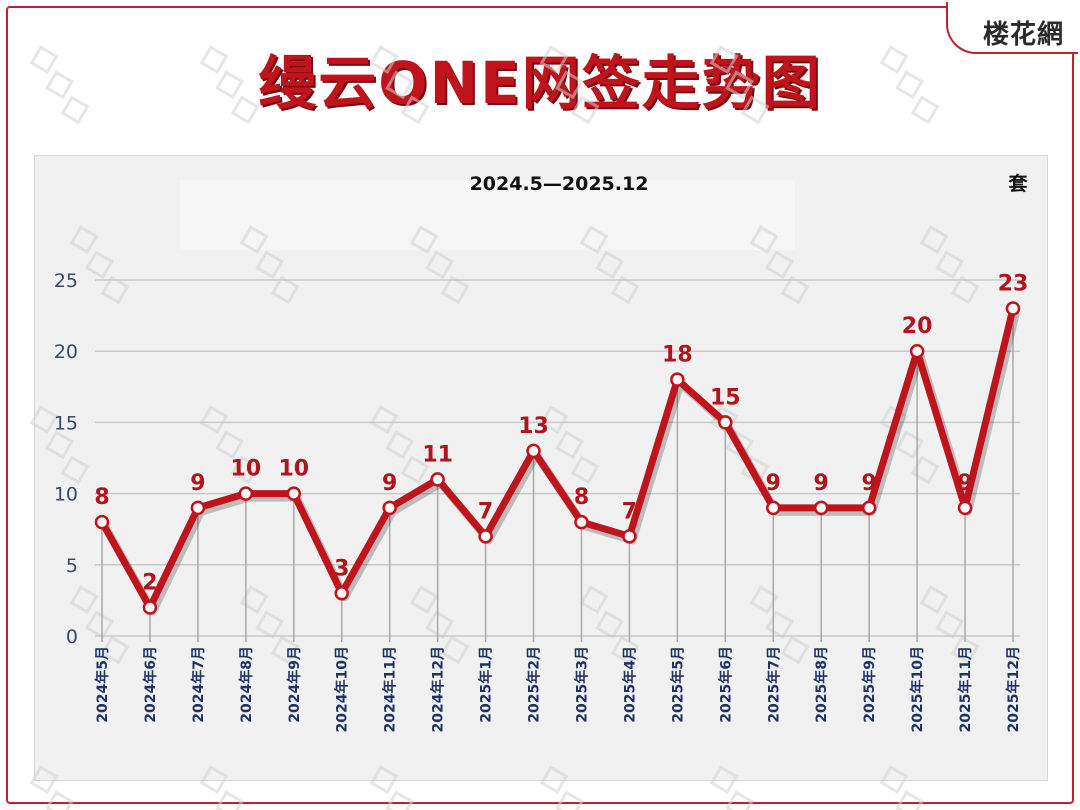 The image size is (1080, 810). What do you see at coordinates (66, 423) in the screenshot?
I see `y-tick-label: 15` at bounding box center [66, 423].